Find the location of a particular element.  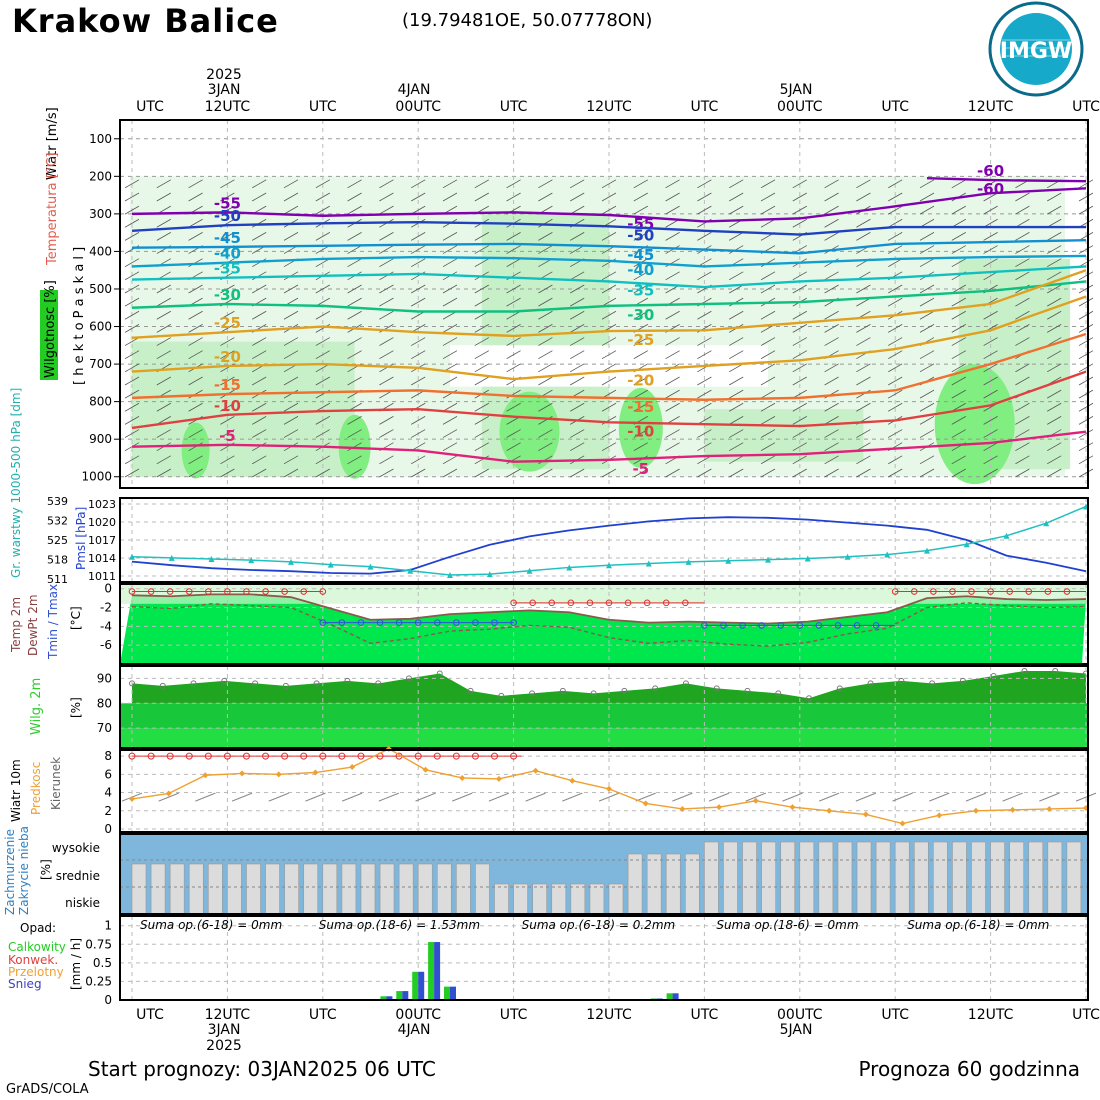

precip-title: Opad: is located at coordinates (38, 928).